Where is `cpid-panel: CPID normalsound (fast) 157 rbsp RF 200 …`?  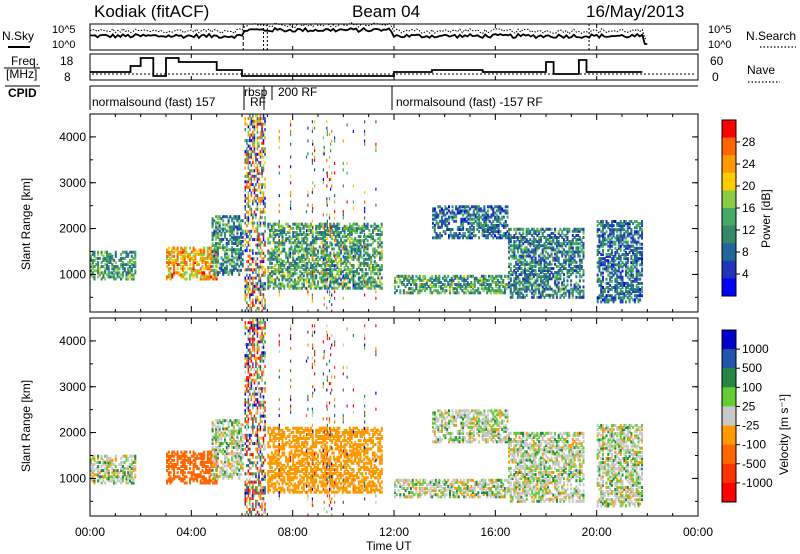 cpid-panel: CPID normalsound (fast) 157 rbsp RF 200 … is located at coordinates (351, 97).